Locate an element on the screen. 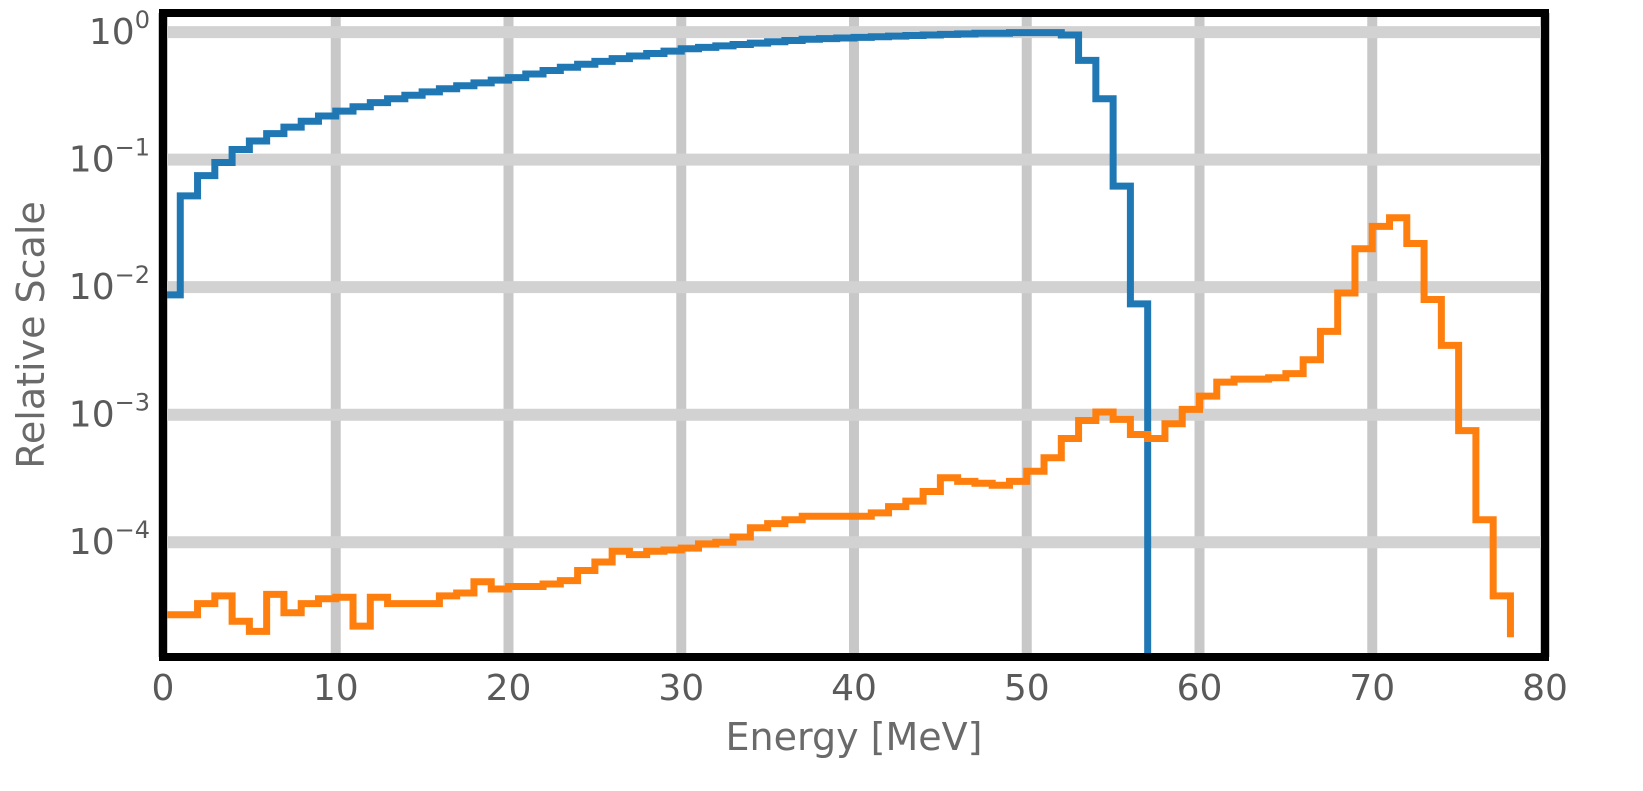 The height and width of the screenshot is (791, 1643). y-tick-labels: 10⁰ 10⁻¹ 10⁻² 10⁻³ 10⁻⁴ is located at coordinates (109, 284).